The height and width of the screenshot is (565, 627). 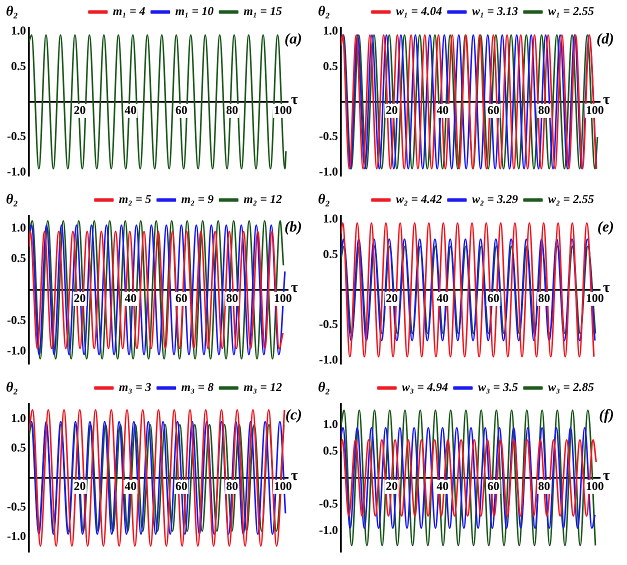 What do you see at coordinates (495, 199) in the screenshot?
I see `legend-label: w₂ = 3.29` at bounding box center [495, 199].